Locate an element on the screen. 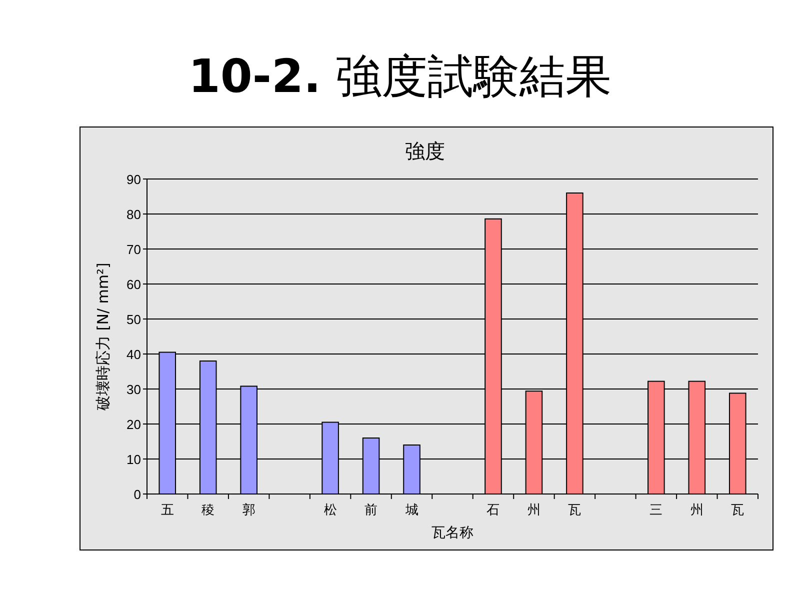  x-tick-label: 松 is located at coordinates (330, 510).